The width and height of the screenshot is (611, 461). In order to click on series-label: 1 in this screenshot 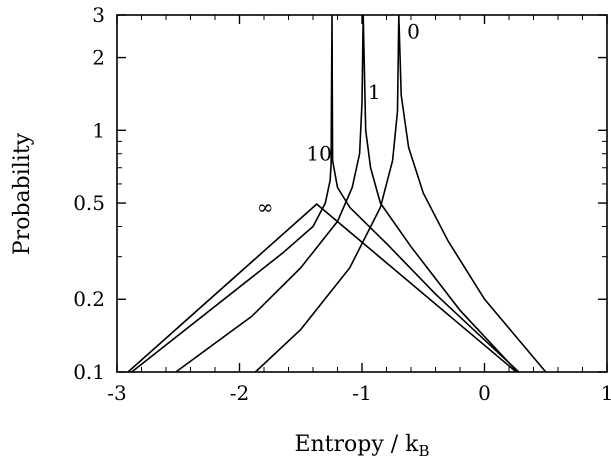, I will do `click(374, 92)`.